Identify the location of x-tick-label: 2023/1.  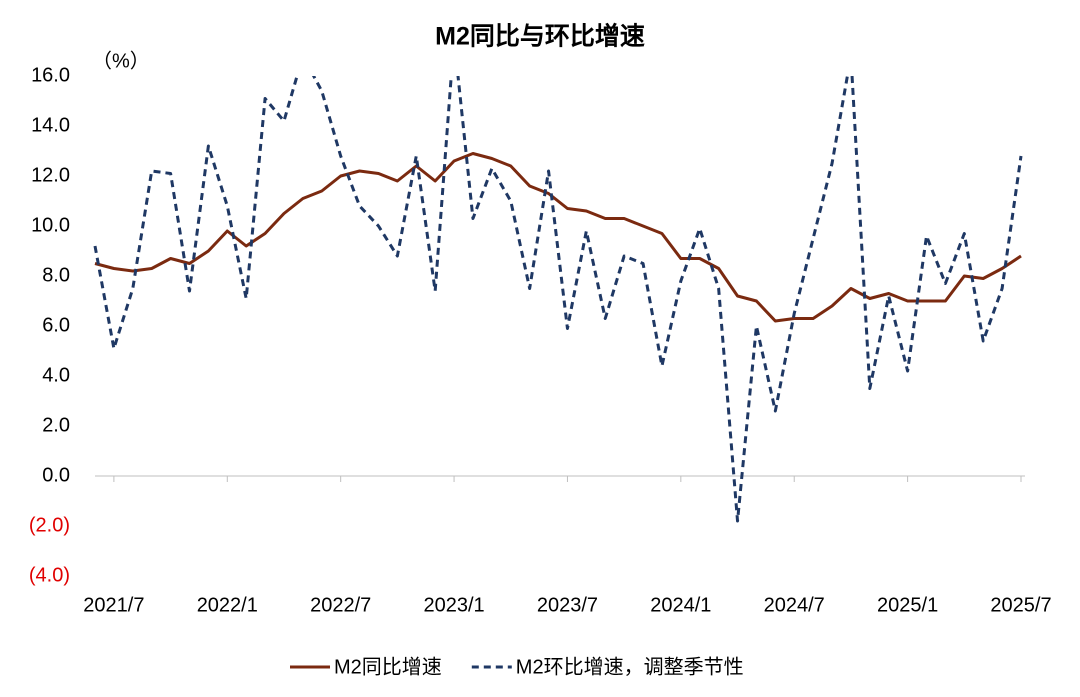
(453, 605).